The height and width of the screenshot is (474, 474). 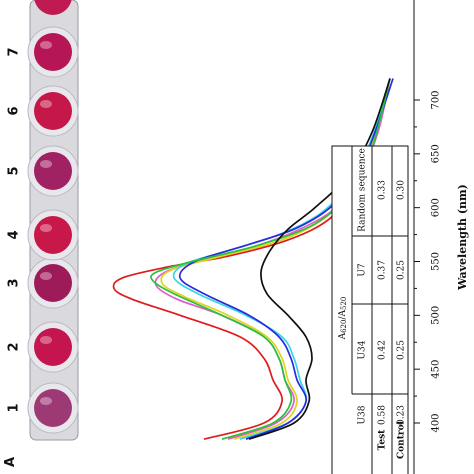 What do you see at coordinates (14, 234) in the screenshot?
I see `well-number: 4` at bounding box center [14, 234].